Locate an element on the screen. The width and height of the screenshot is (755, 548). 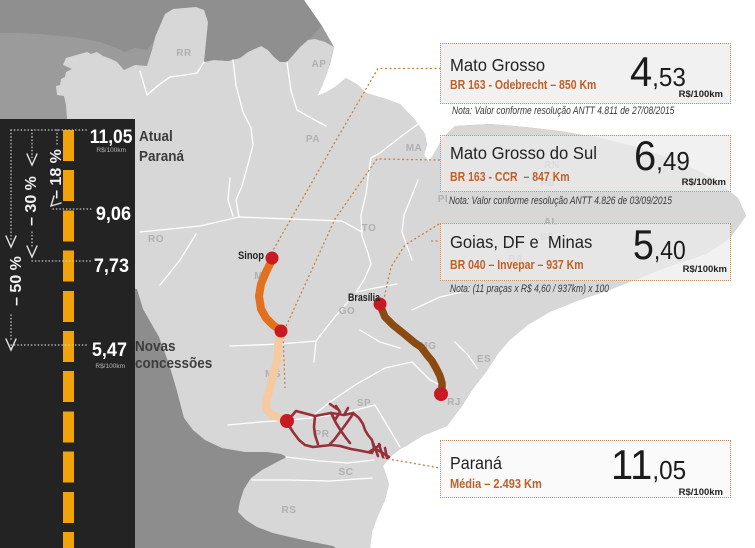
svg-text: Brasília is located at coordinates (364, 298).